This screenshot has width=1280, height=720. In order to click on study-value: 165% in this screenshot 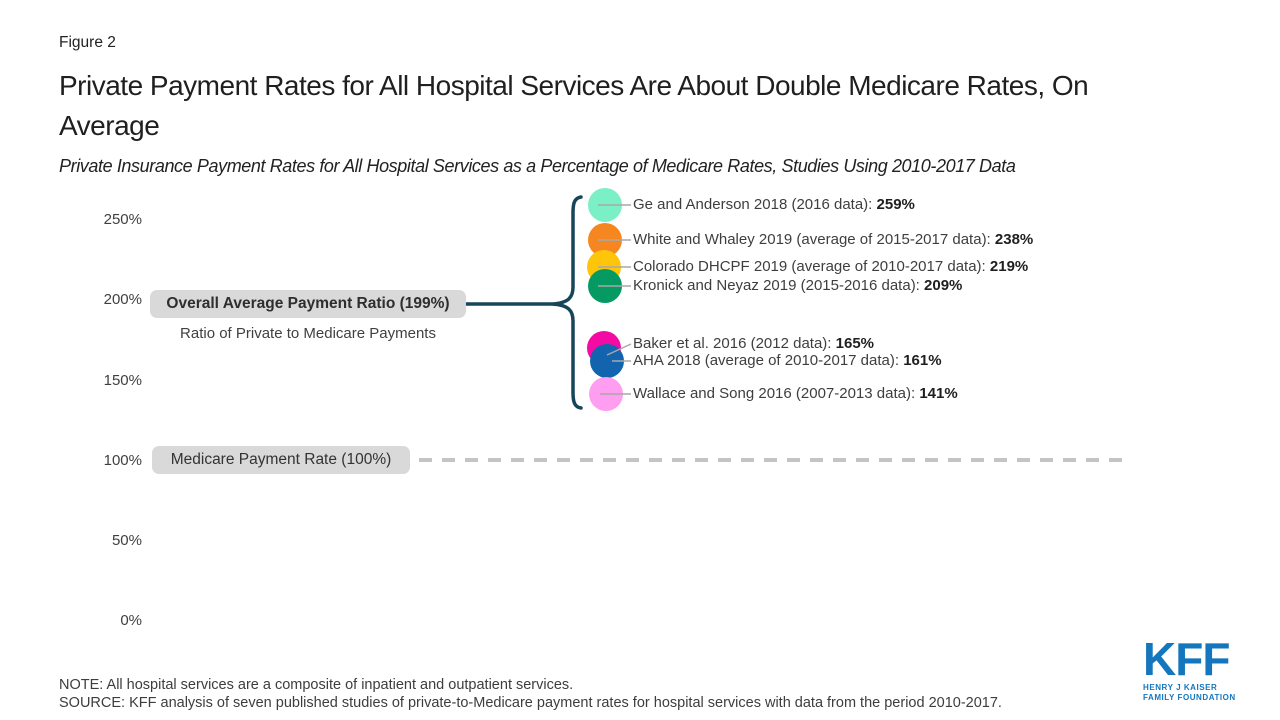, I will do `click(855, 343)`.